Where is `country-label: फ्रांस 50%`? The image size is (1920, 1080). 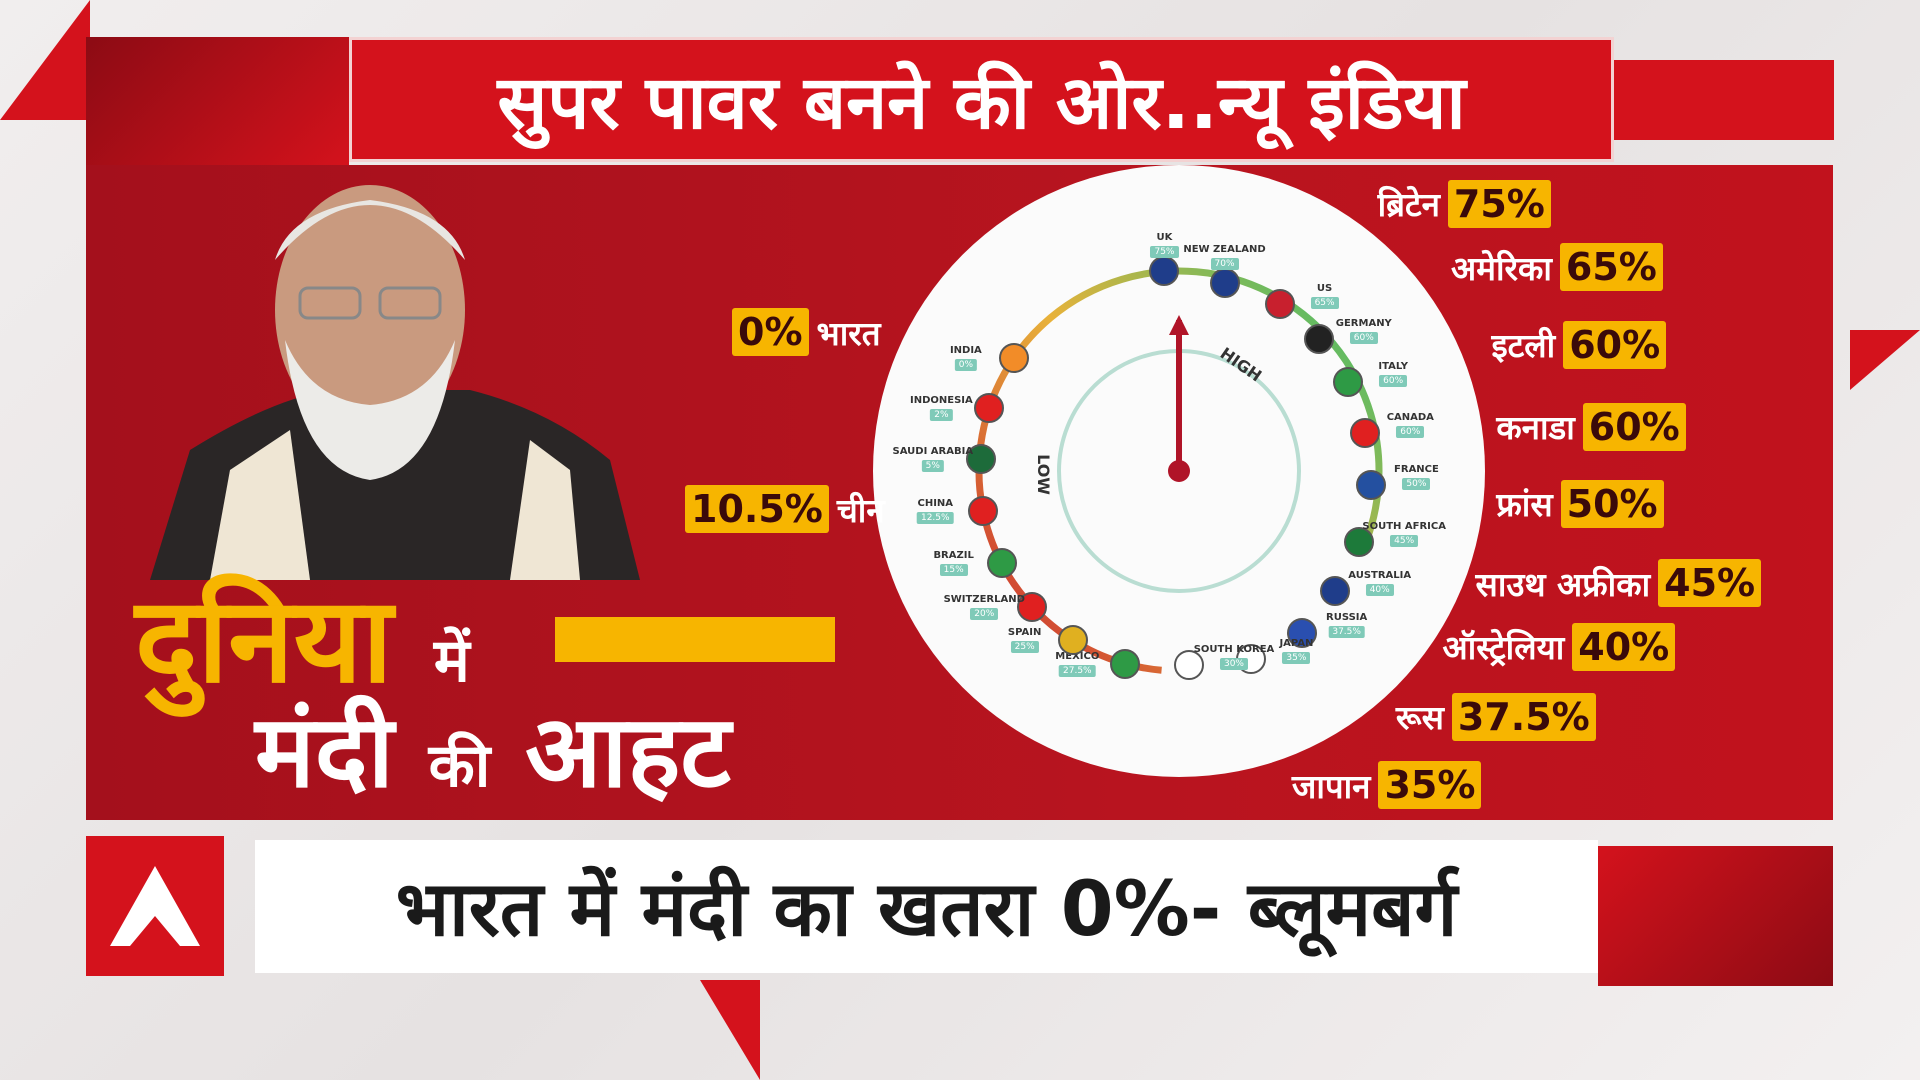 country-label: फ्रांस 50% is located at coordinates (1580, 503).